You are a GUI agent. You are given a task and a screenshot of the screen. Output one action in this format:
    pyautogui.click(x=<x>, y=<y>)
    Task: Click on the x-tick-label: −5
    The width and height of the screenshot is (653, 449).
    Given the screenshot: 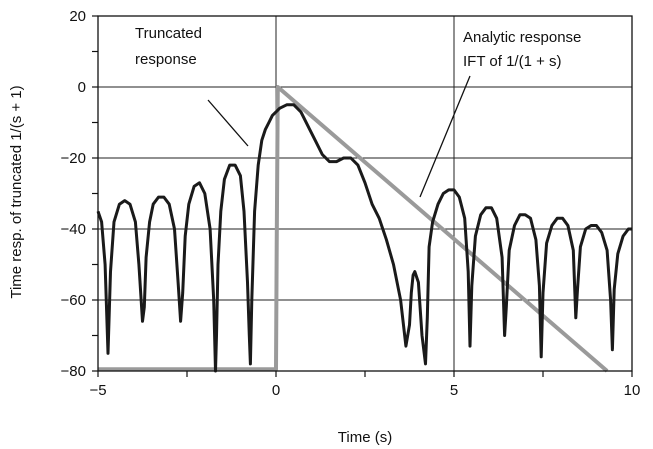 What is the action you would take?
    pyautogui.click(x=97, y=390)
    